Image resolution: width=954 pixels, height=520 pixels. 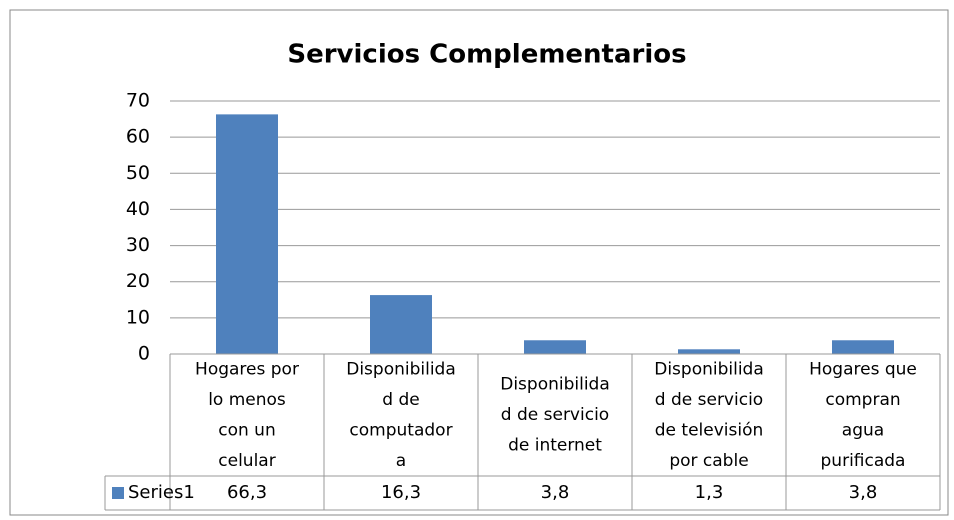 I want to click on y-tick-label: 0, so click(x=144, y=354).